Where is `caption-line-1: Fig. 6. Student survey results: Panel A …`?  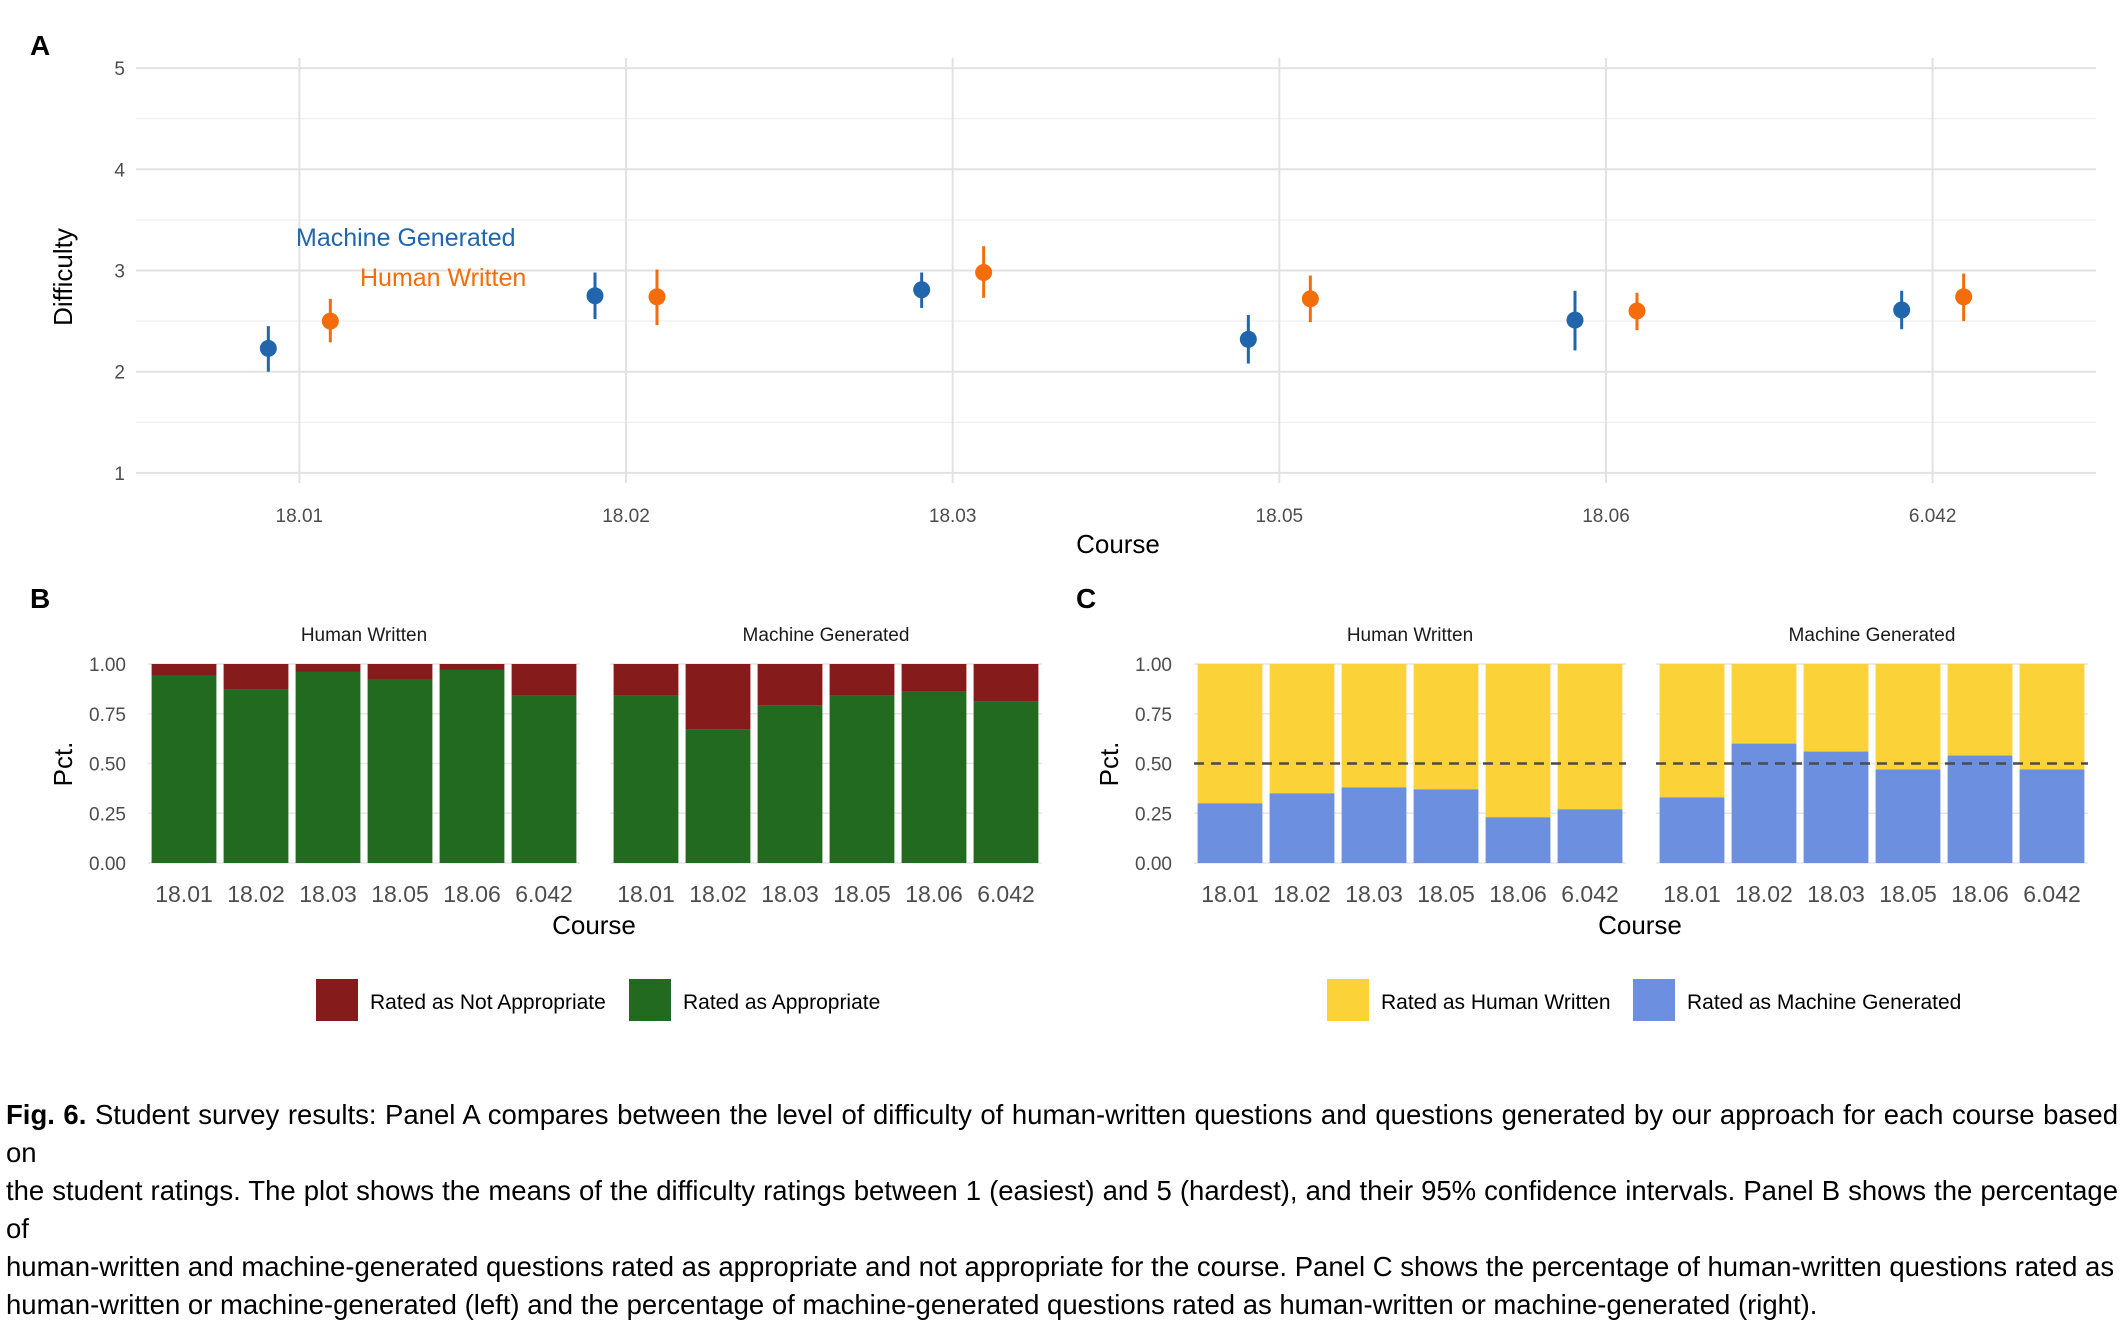
caption-line-1: Fig. 6. Student survey results: Panel A … is located at coordinates (1062, 1134).